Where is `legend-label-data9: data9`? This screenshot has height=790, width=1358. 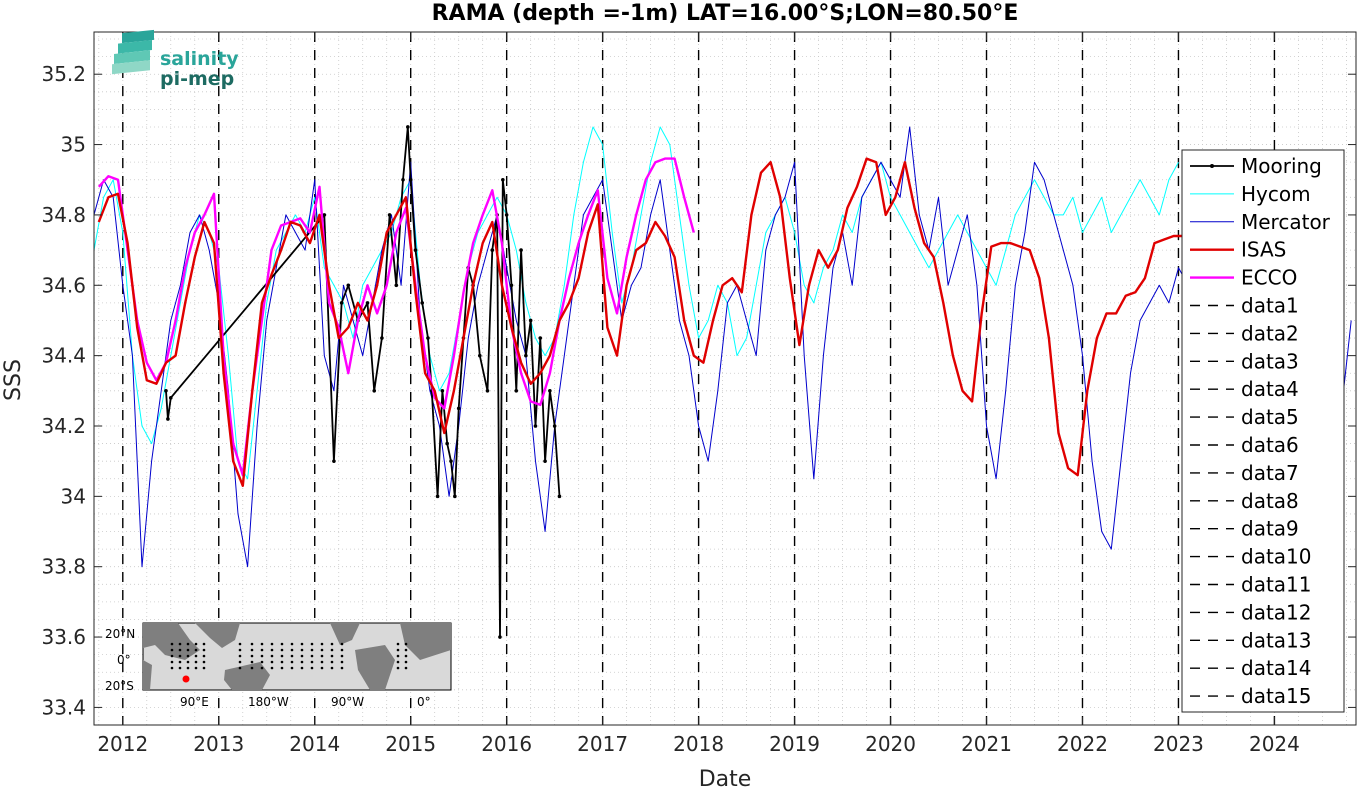 legend-label-data9: data9 is located at coordinates (1270, 529).